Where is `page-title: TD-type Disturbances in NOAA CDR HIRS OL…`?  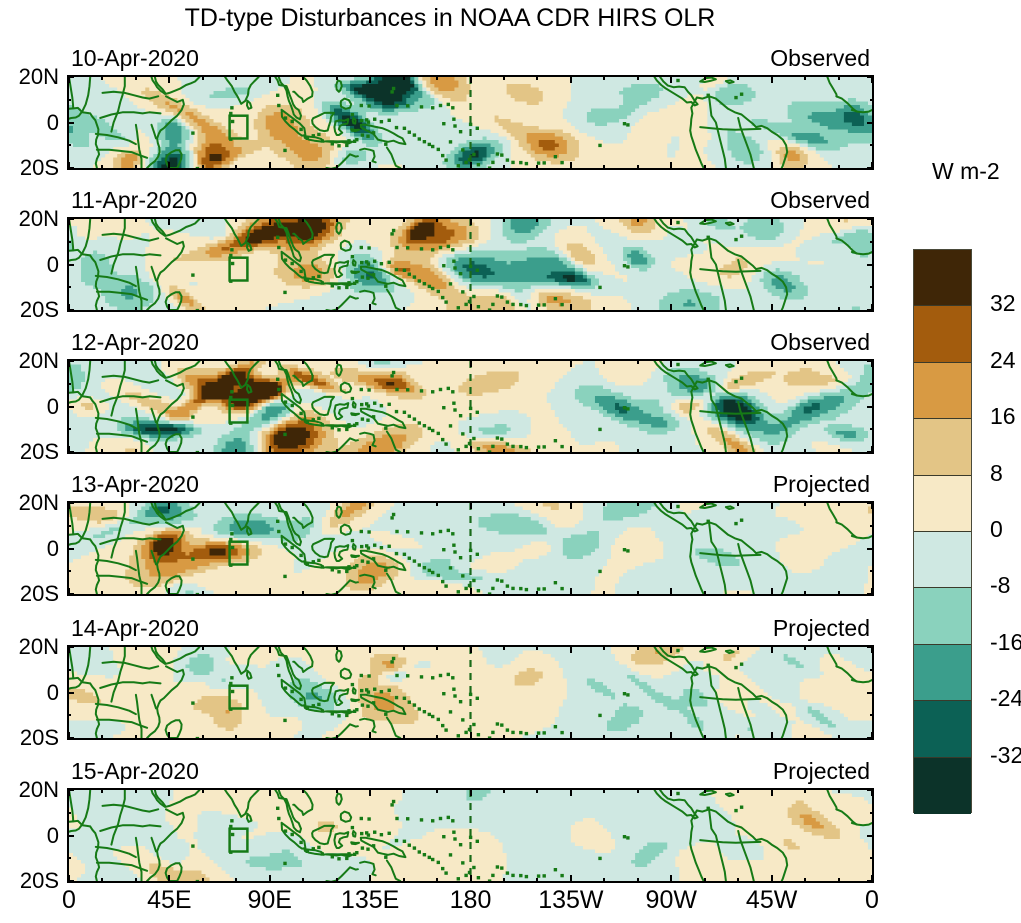 page-title: TD-type Disturbances in NOAA CDR HIRS OL… is located at coordinates (450, 18).